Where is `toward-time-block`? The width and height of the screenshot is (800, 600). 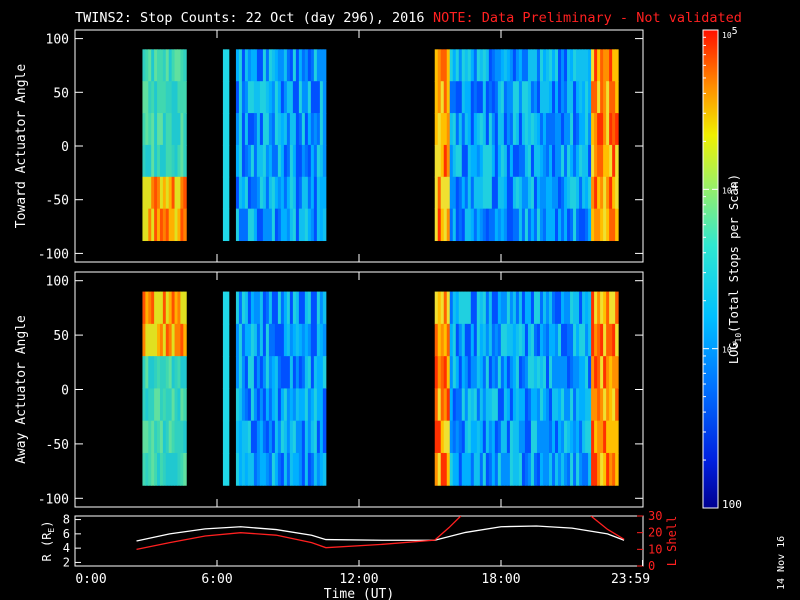
toward-time-block is located at coordinates (281, 145).